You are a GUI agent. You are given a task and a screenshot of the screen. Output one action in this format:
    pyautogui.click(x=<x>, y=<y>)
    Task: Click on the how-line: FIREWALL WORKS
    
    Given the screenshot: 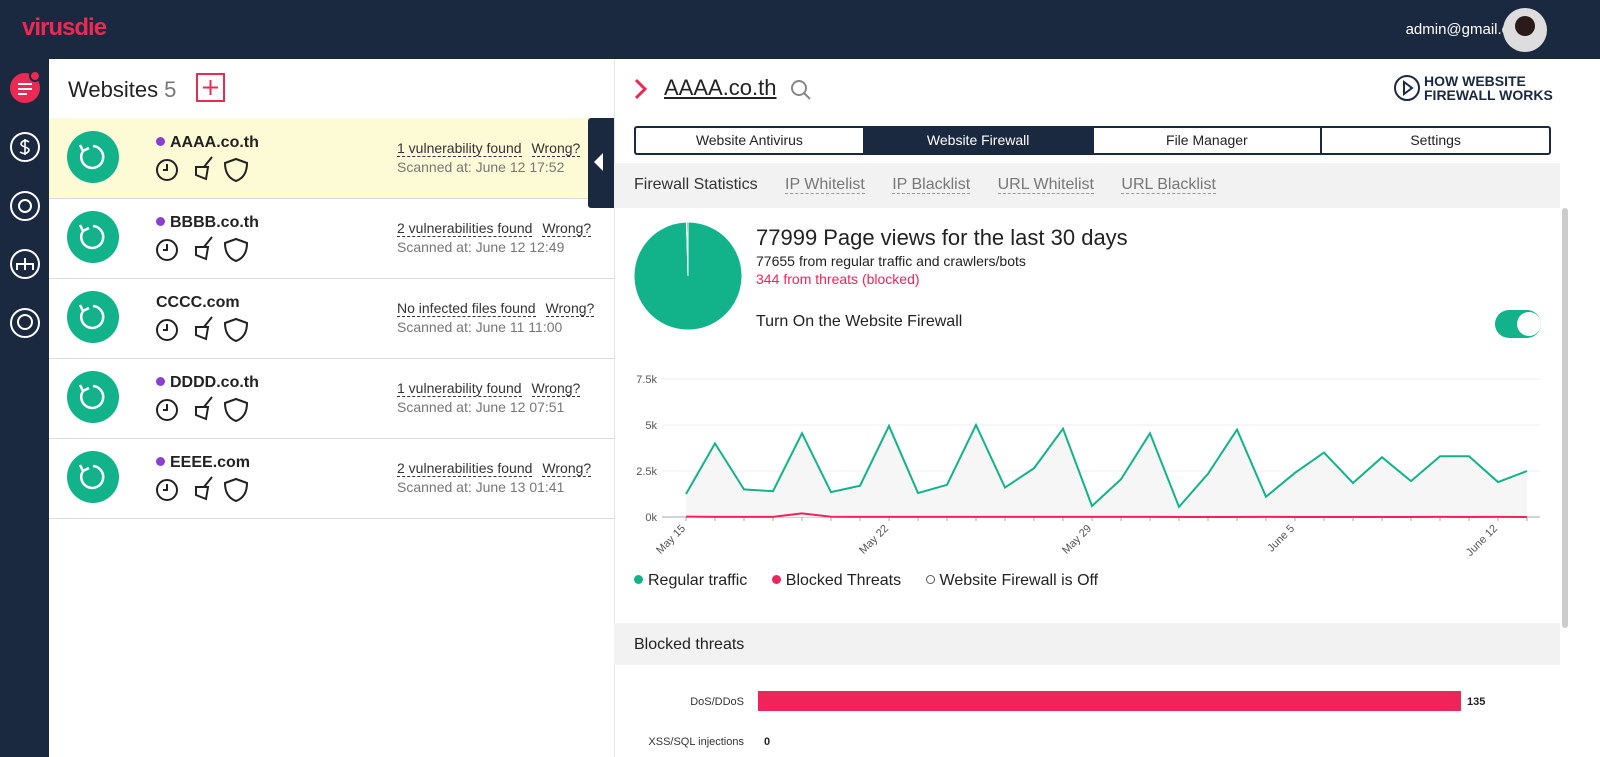 What is the action you would take?
    pyautogui.click(x=1488, y=95)
    